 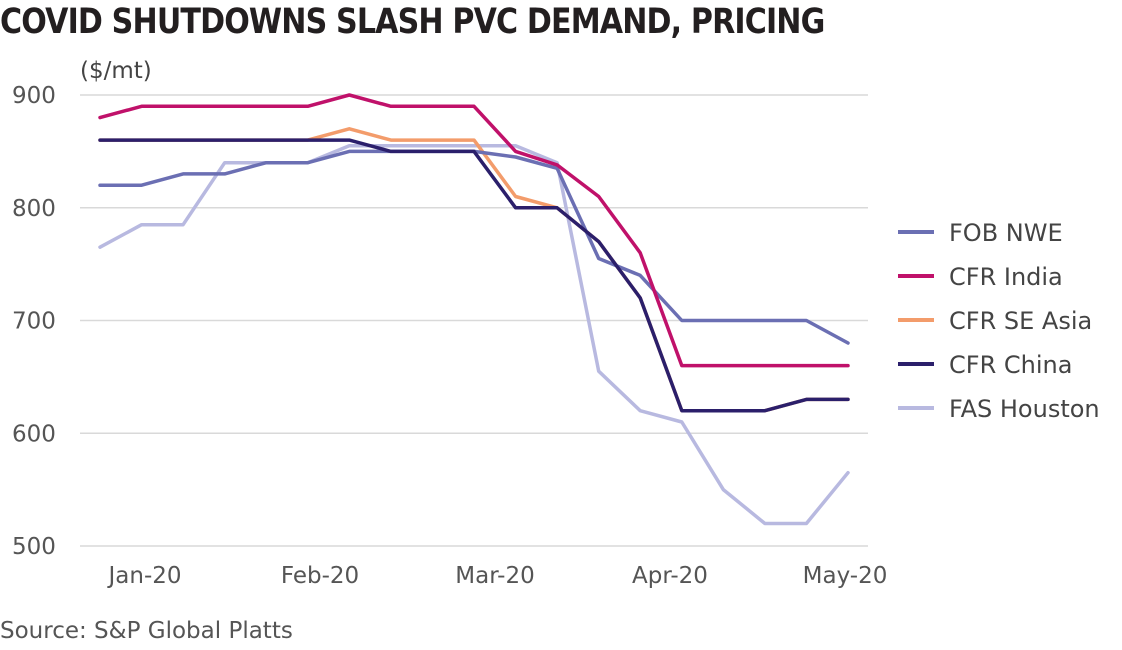 What do you see at coordinates (1006, 233) in the screenshot?
I see `legend-label-fob-nwe: FOB NWE` at bounding box center [1006, 233].